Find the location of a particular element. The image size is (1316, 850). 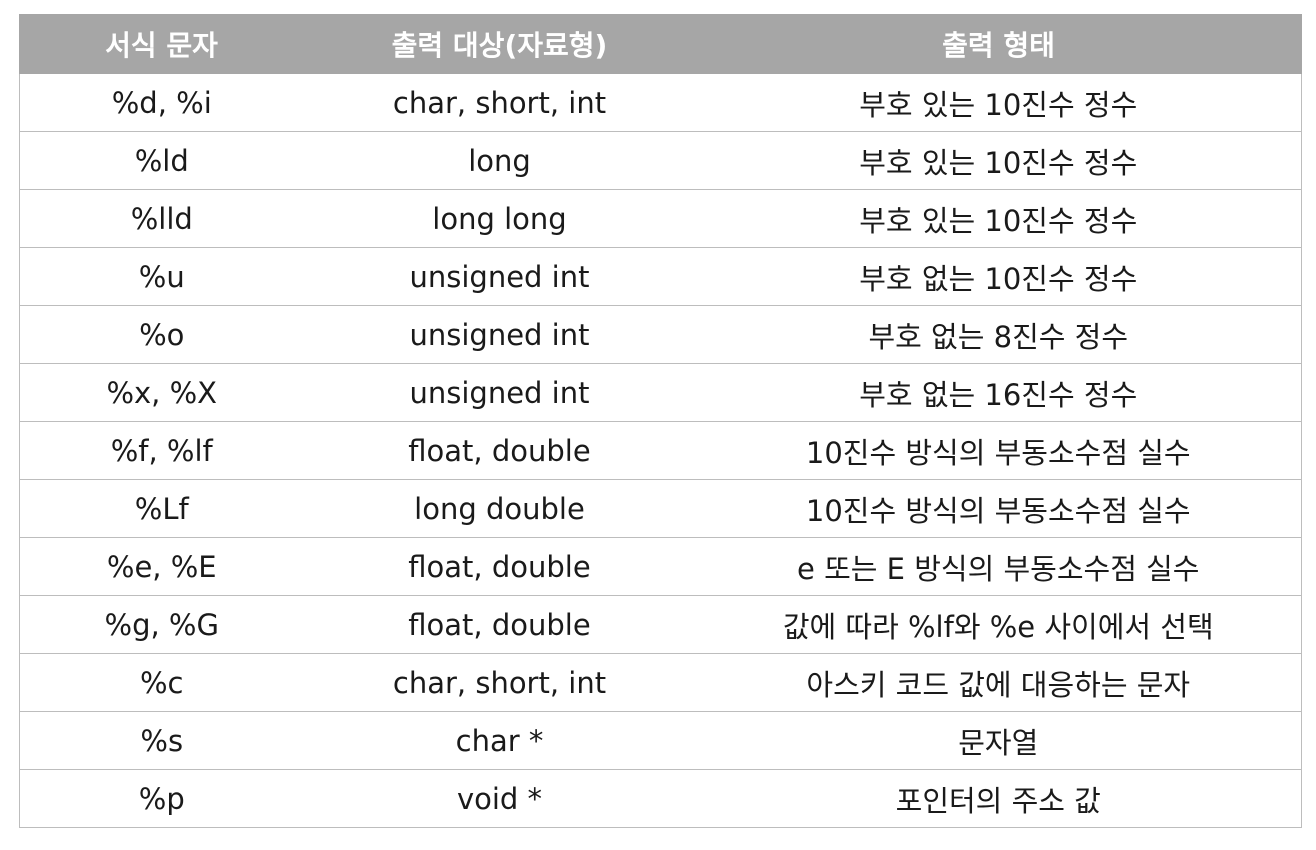

header-target-type: 출력 대상(자료형) is located at coordinates (499, 44).